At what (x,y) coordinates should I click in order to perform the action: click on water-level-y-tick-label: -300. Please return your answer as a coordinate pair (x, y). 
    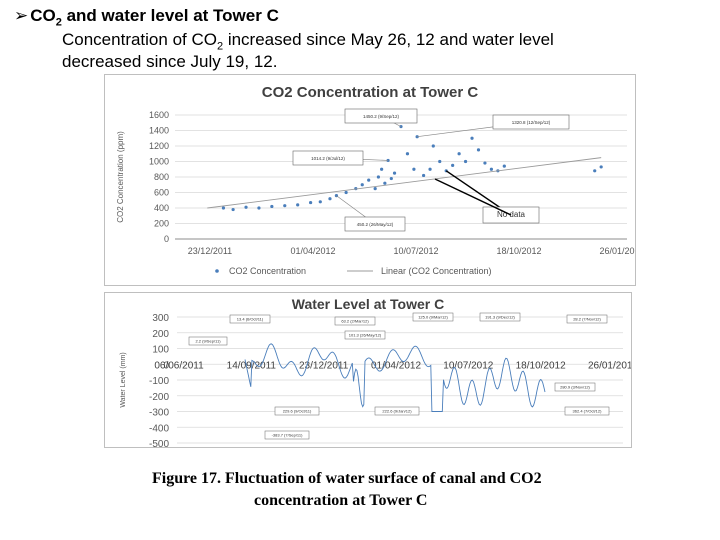
    Looking at the image, I should click on (159, 413).